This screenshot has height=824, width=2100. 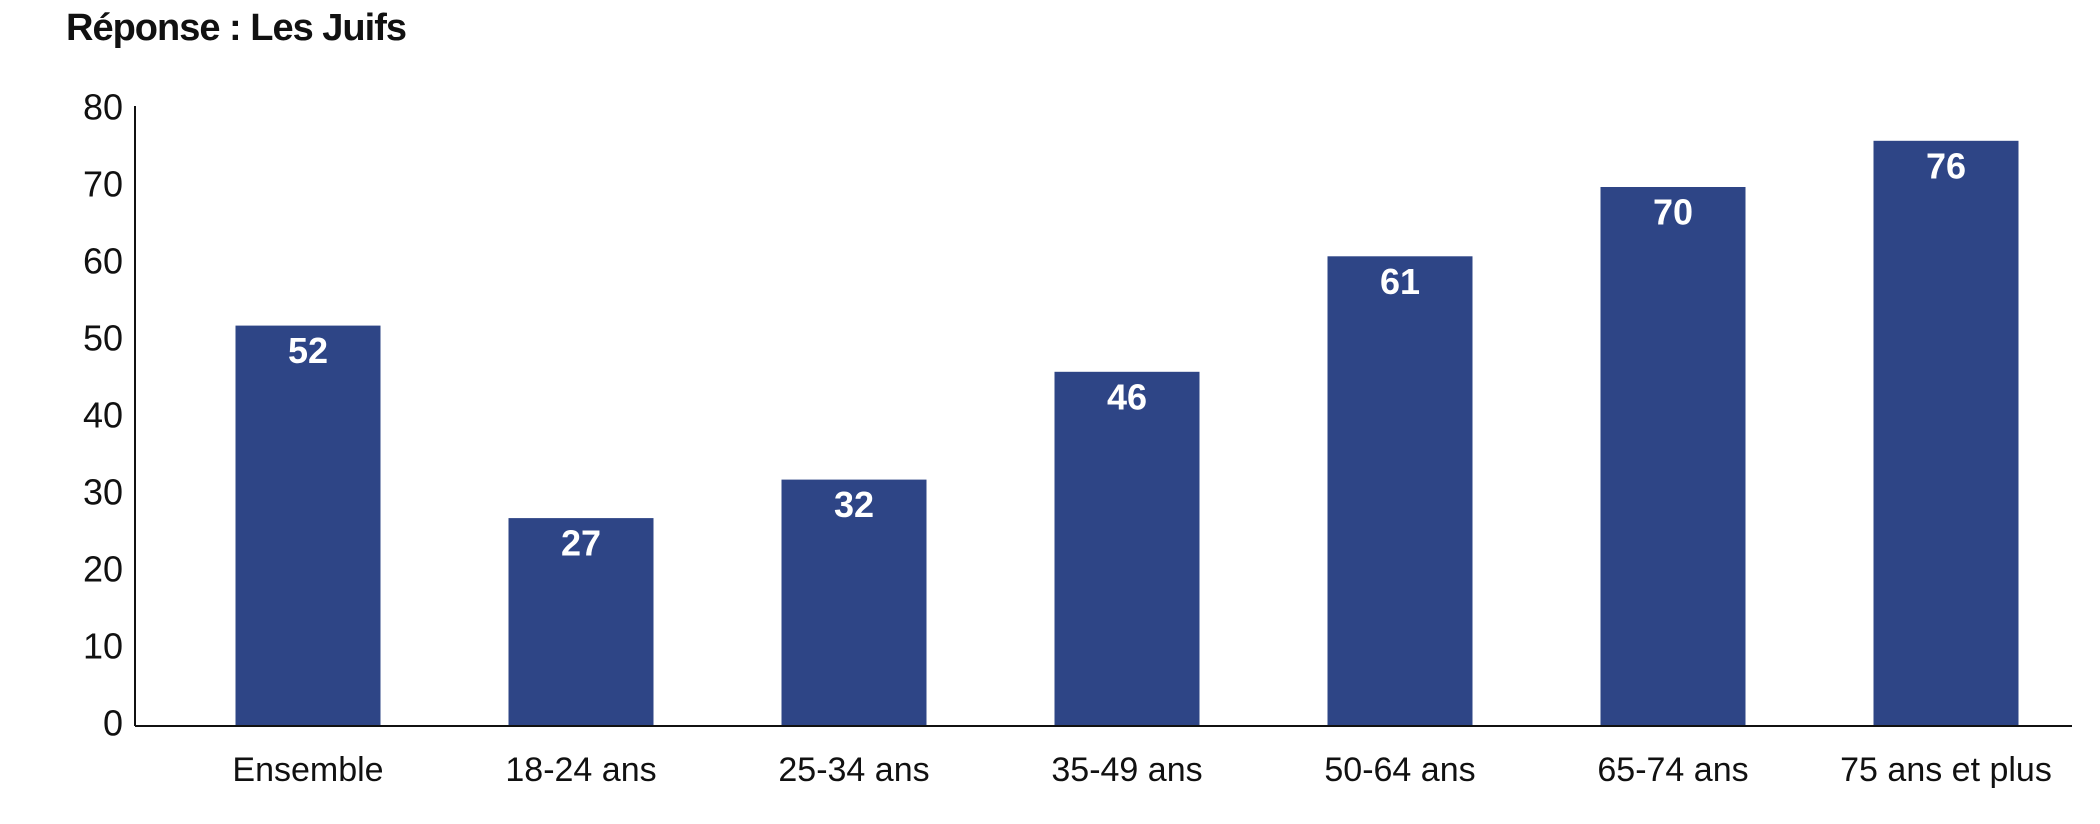 I want to click on data-label: 32, so click(x=854, y=504).